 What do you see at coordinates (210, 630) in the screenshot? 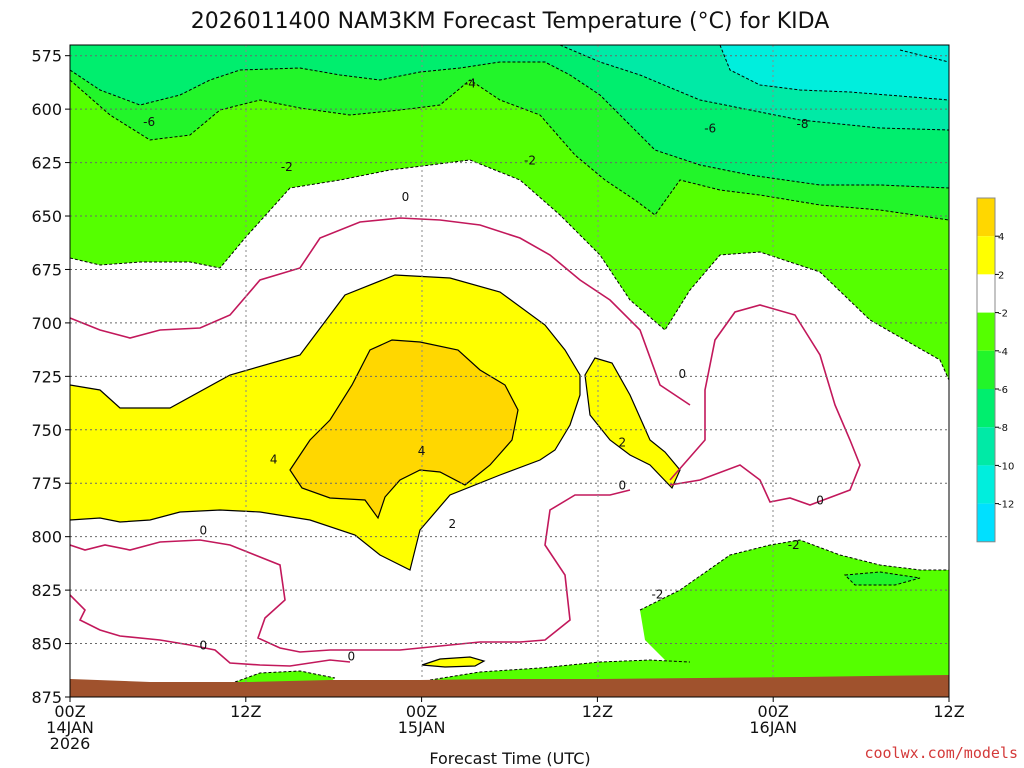
I see `isotherm-zero-bottom-left` at bounding box center [210, 630].